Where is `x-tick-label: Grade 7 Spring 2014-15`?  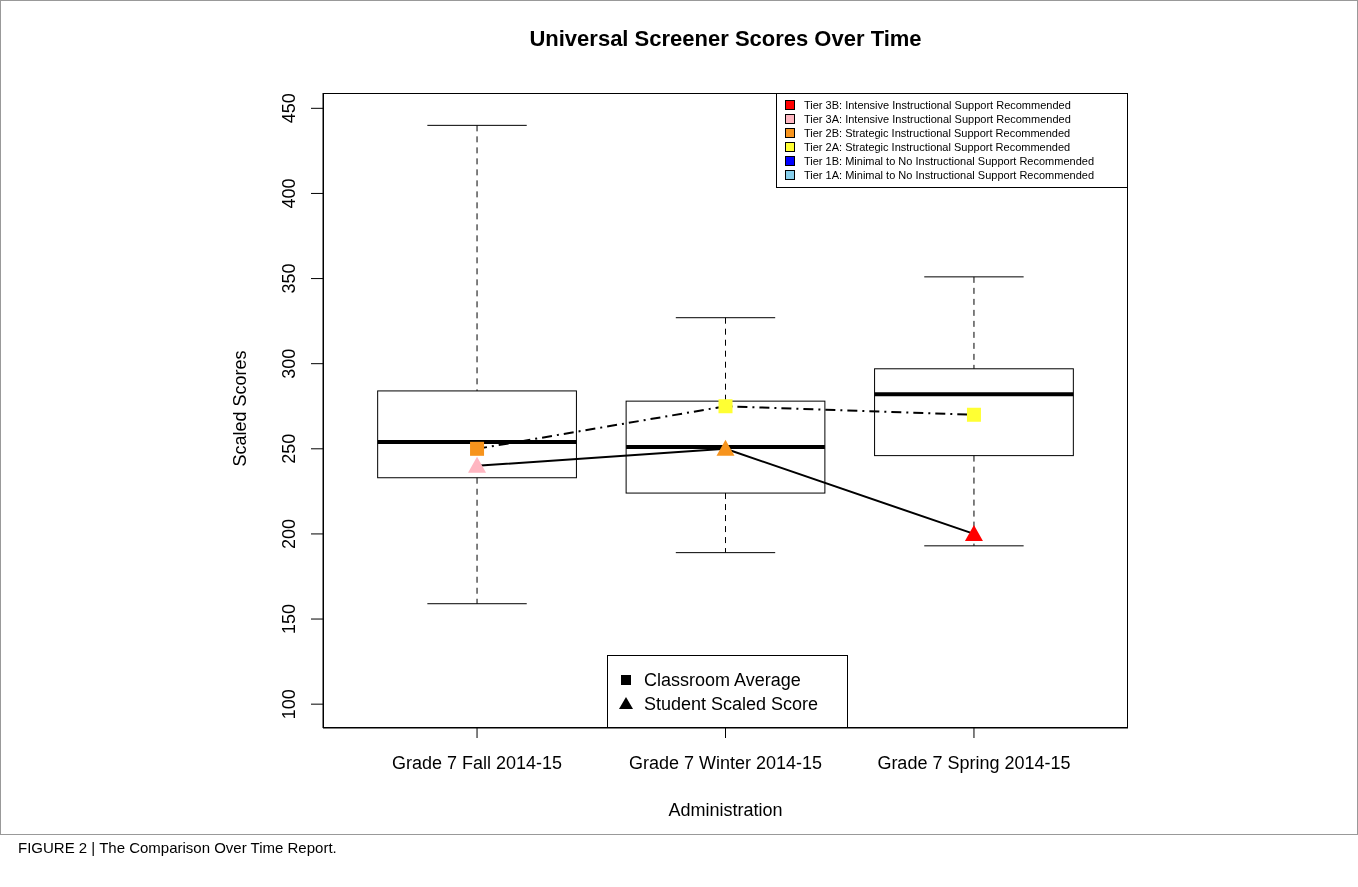
x-tick-label: Grade 7 Spring 2014-15 is located at coordinates (974, 762).